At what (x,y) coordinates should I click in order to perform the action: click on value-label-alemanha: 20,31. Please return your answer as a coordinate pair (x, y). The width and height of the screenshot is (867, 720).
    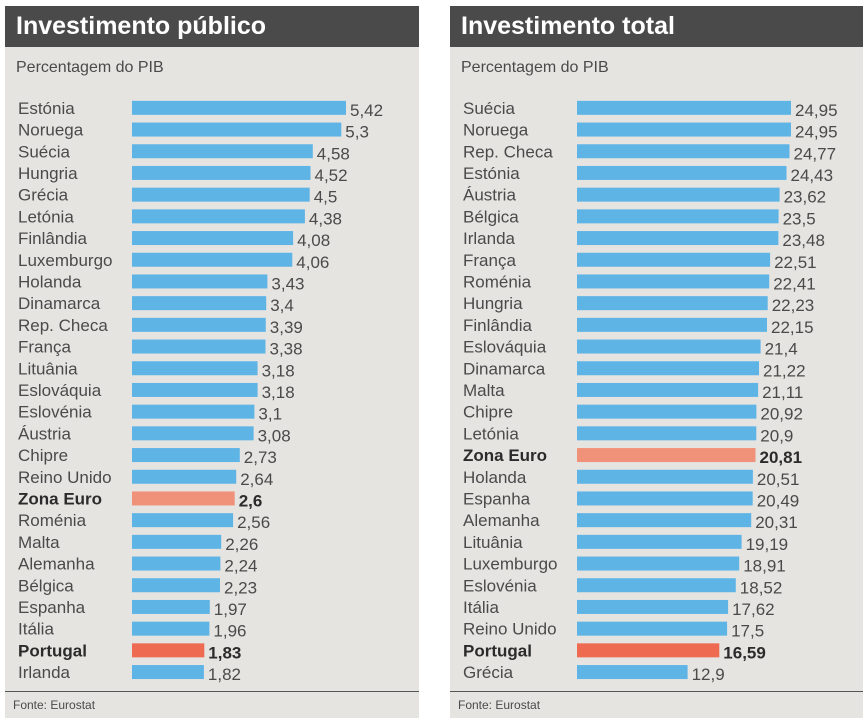
    Looking at the image, I should click on (776, 522).